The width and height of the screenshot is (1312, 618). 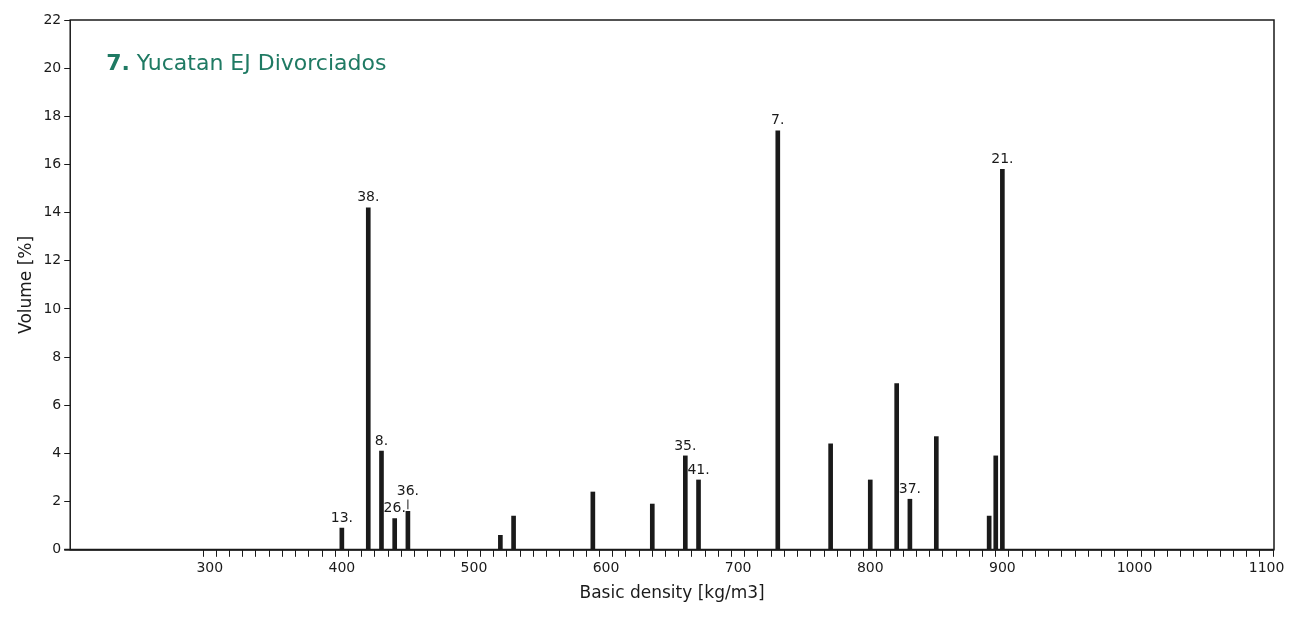 I want to click on x-tick-label: 1100, so click(x=1266, y=566).